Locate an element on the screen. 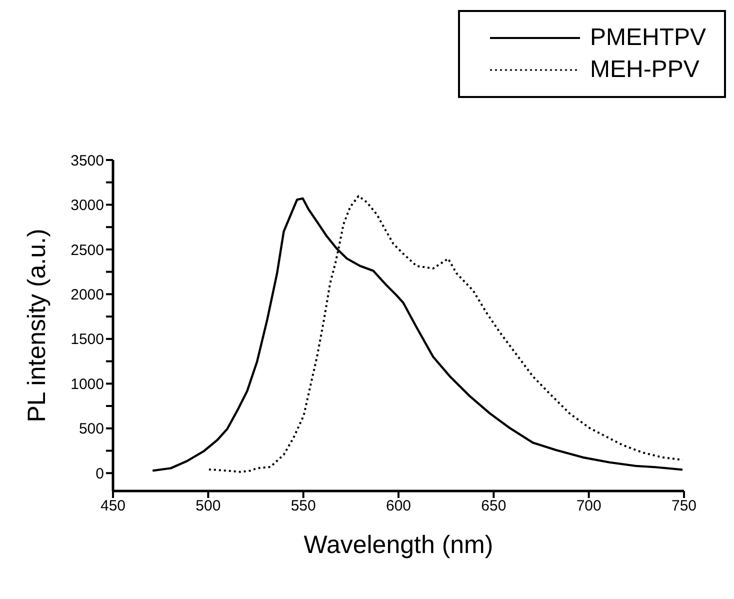 This screenshot has height=599, width=734. y-tick-label: 0 is located at coordinates (100, 473).